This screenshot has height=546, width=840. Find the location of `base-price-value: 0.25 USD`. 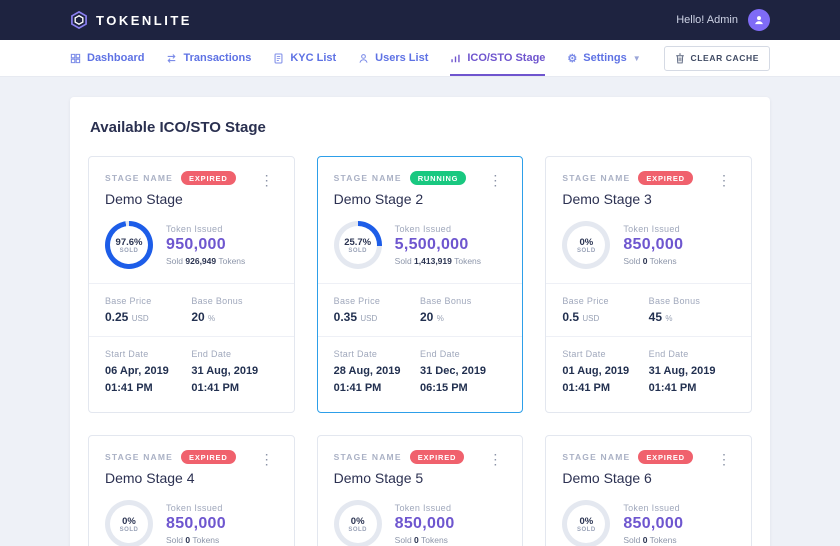

base-price-value: 0.25 USD is located at coordinates (127, 317).